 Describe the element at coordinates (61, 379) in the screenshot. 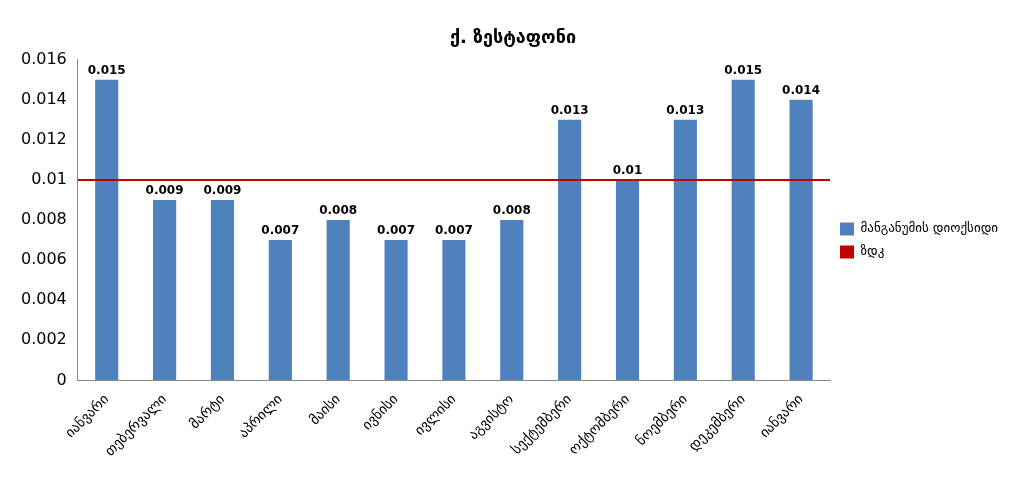

I see `y-tick-label: 0` at that location.